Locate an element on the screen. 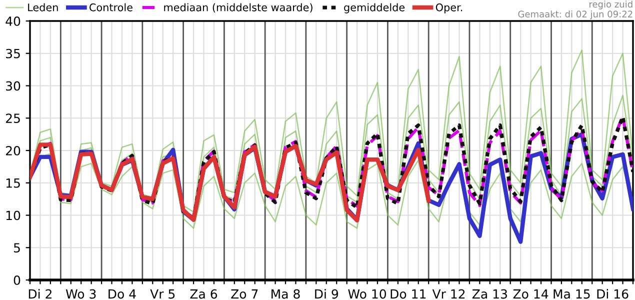 The height and width of the screenshot is (300, 635). y-tick-label: 25 is located at coordinates (13, 119).